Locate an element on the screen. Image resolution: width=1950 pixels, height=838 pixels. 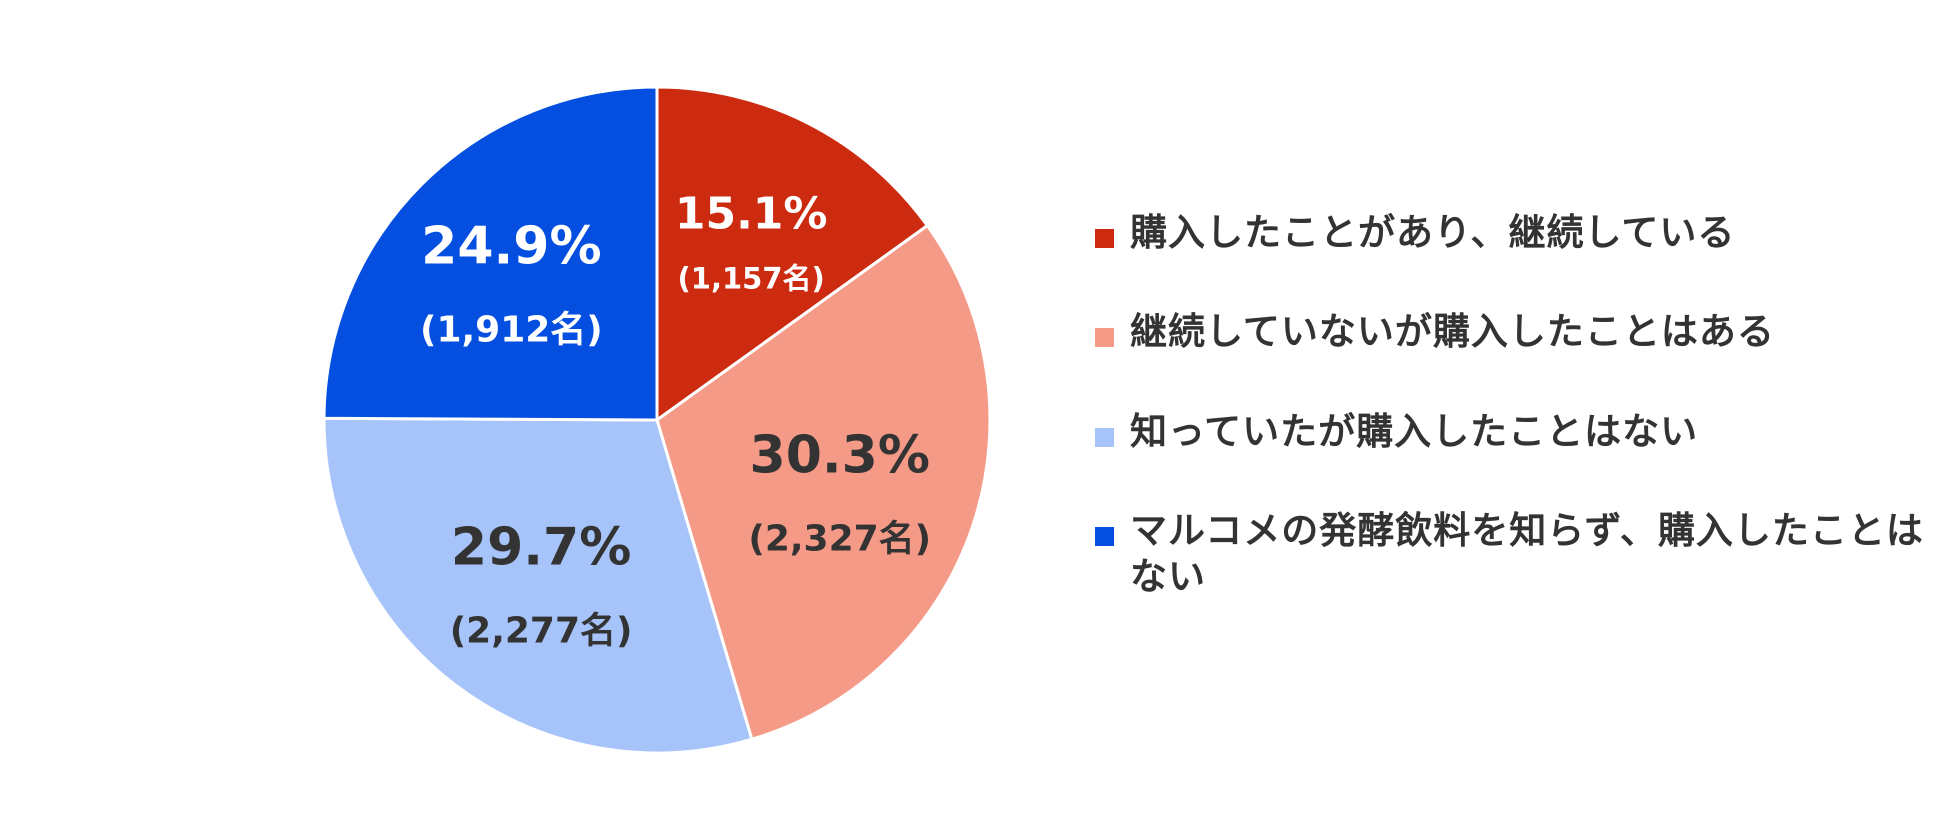
slice-percent-label-aware-not-purchased: 29.7% is located at coordinates (541, 547).